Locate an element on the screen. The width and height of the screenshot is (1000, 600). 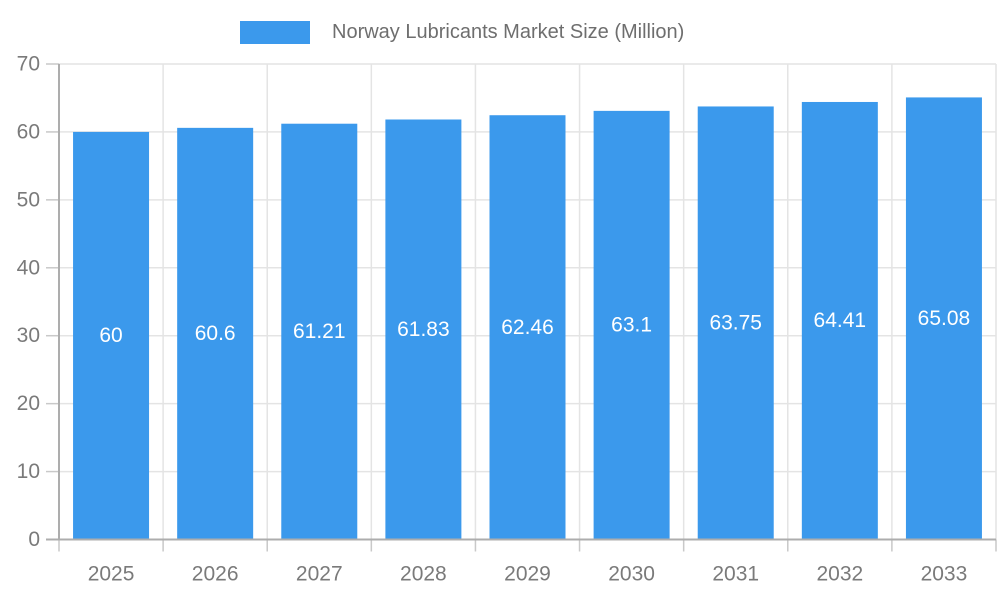
bar-value-label-2027: 61.21 is located at coordinates (319, 331).